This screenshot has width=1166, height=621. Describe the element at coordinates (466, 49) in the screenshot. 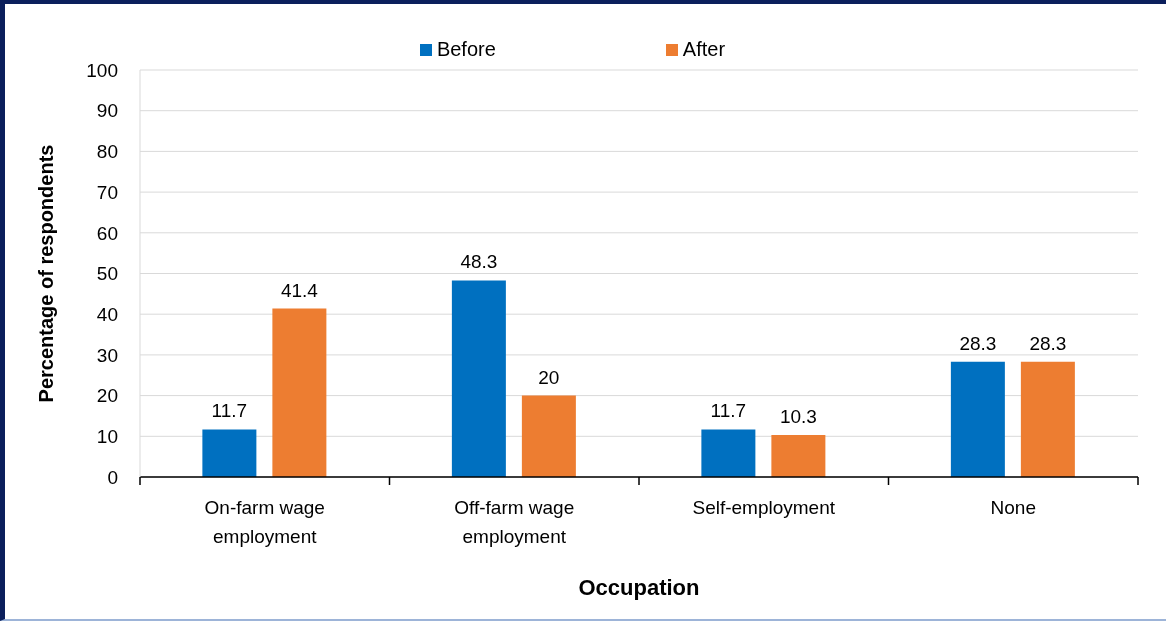

I see `legend-label: Before` at that location.